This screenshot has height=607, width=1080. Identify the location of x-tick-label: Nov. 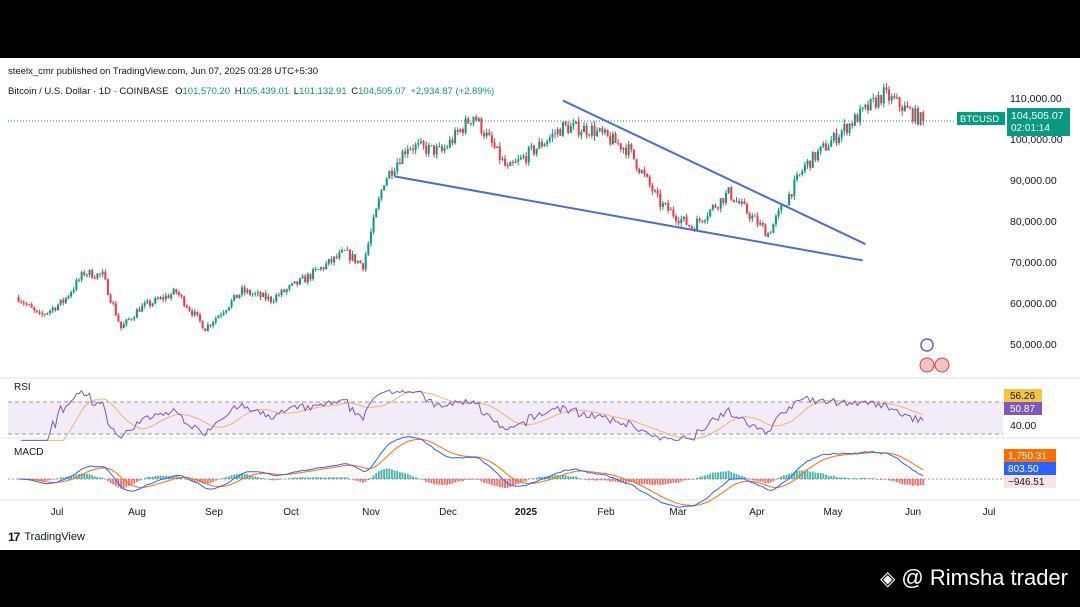
(371, 512).